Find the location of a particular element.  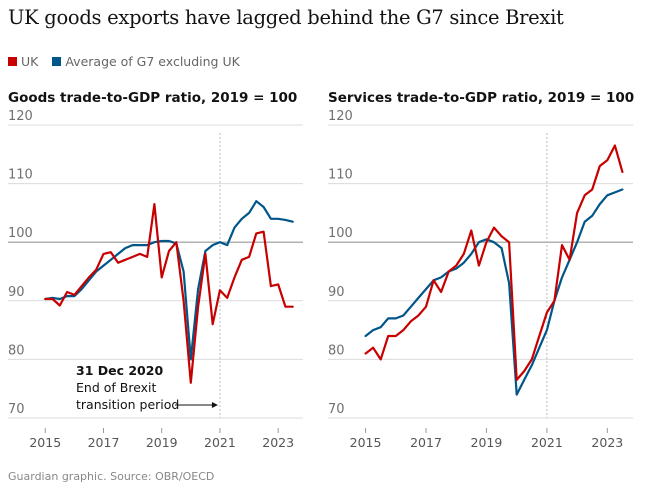

annotation-arrow-head is located at coordinates (214, 405).